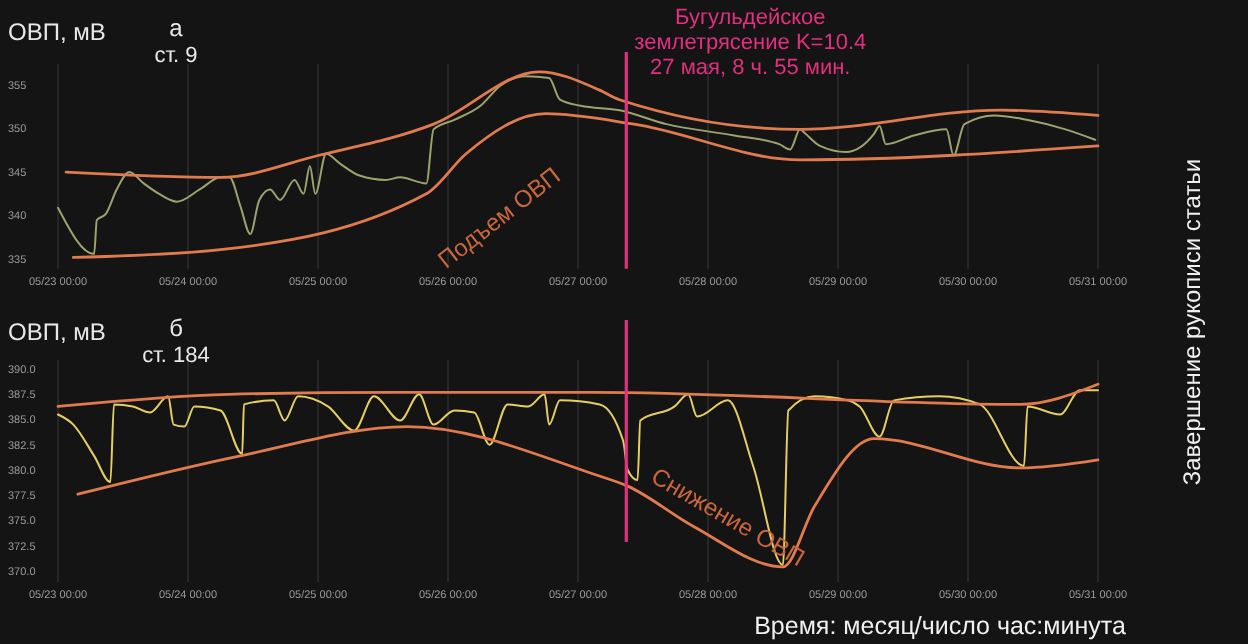 The width and height of the screenshot is (1248, 644). I want to click on chart-title: б, so click(176, 328).